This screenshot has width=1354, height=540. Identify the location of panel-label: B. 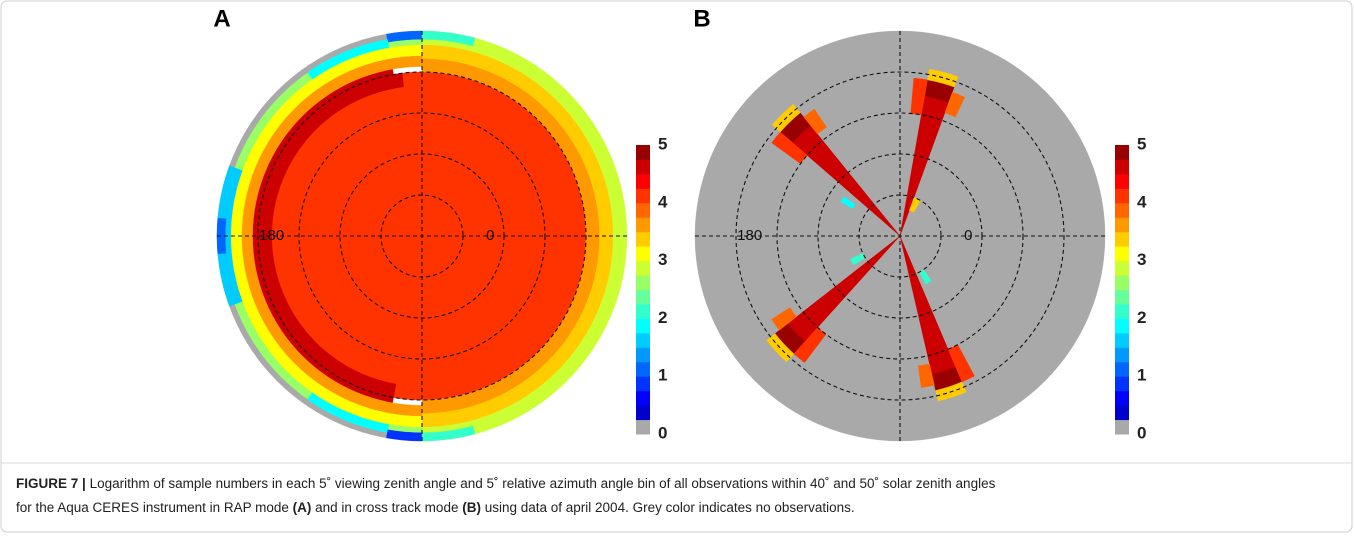
(701, 18).